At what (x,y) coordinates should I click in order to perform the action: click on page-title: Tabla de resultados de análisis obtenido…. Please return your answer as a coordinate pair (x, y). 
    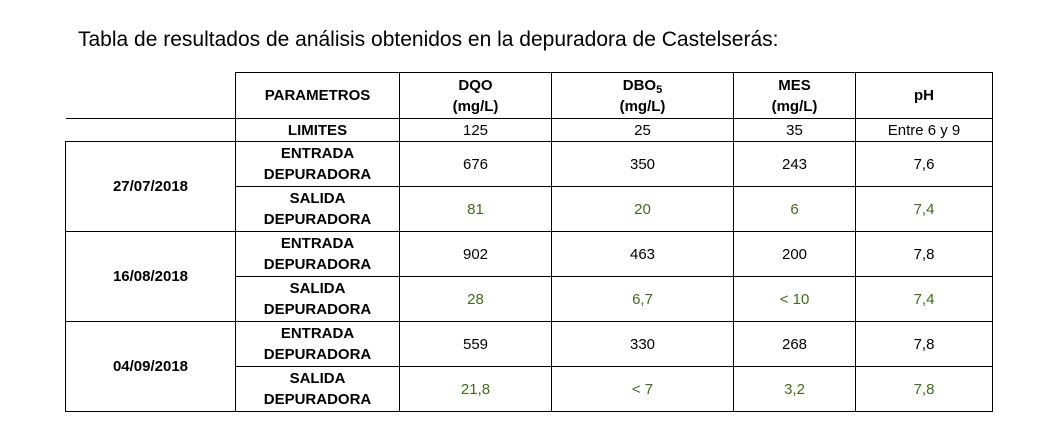
    Looking at the image, I should click on (428, 39).